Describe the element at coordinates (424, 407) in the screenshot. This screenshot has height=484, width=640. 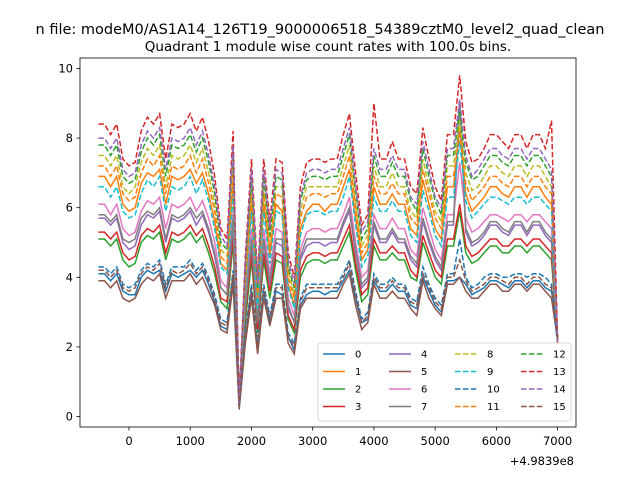
I see `legend-label-7: 7` at that location.